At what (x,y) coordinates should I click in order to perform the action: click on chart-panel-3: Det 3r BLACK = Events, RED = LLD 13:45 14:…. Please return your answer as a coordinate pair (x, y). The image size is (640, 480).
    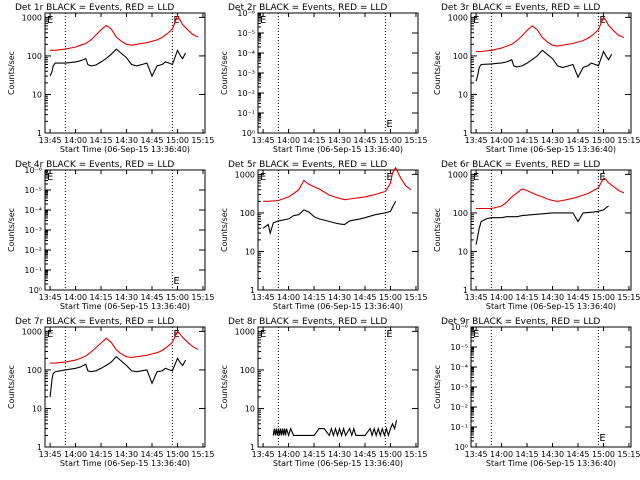
    Looking at the image, I should click on (536, 78).